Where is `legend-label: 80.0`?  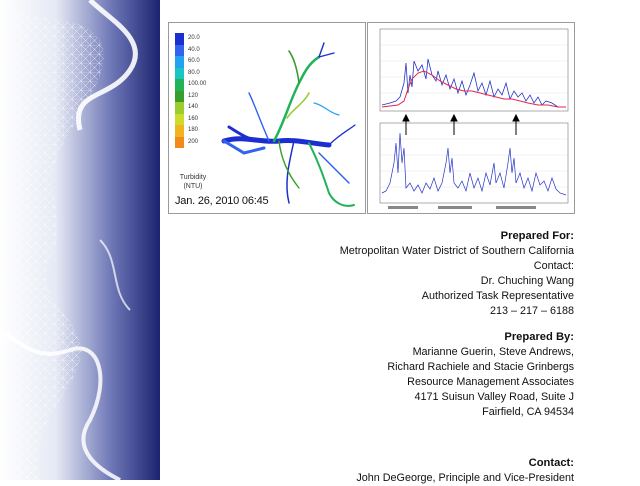
legend-label: 80.0 is located at coordinates (194, 72).